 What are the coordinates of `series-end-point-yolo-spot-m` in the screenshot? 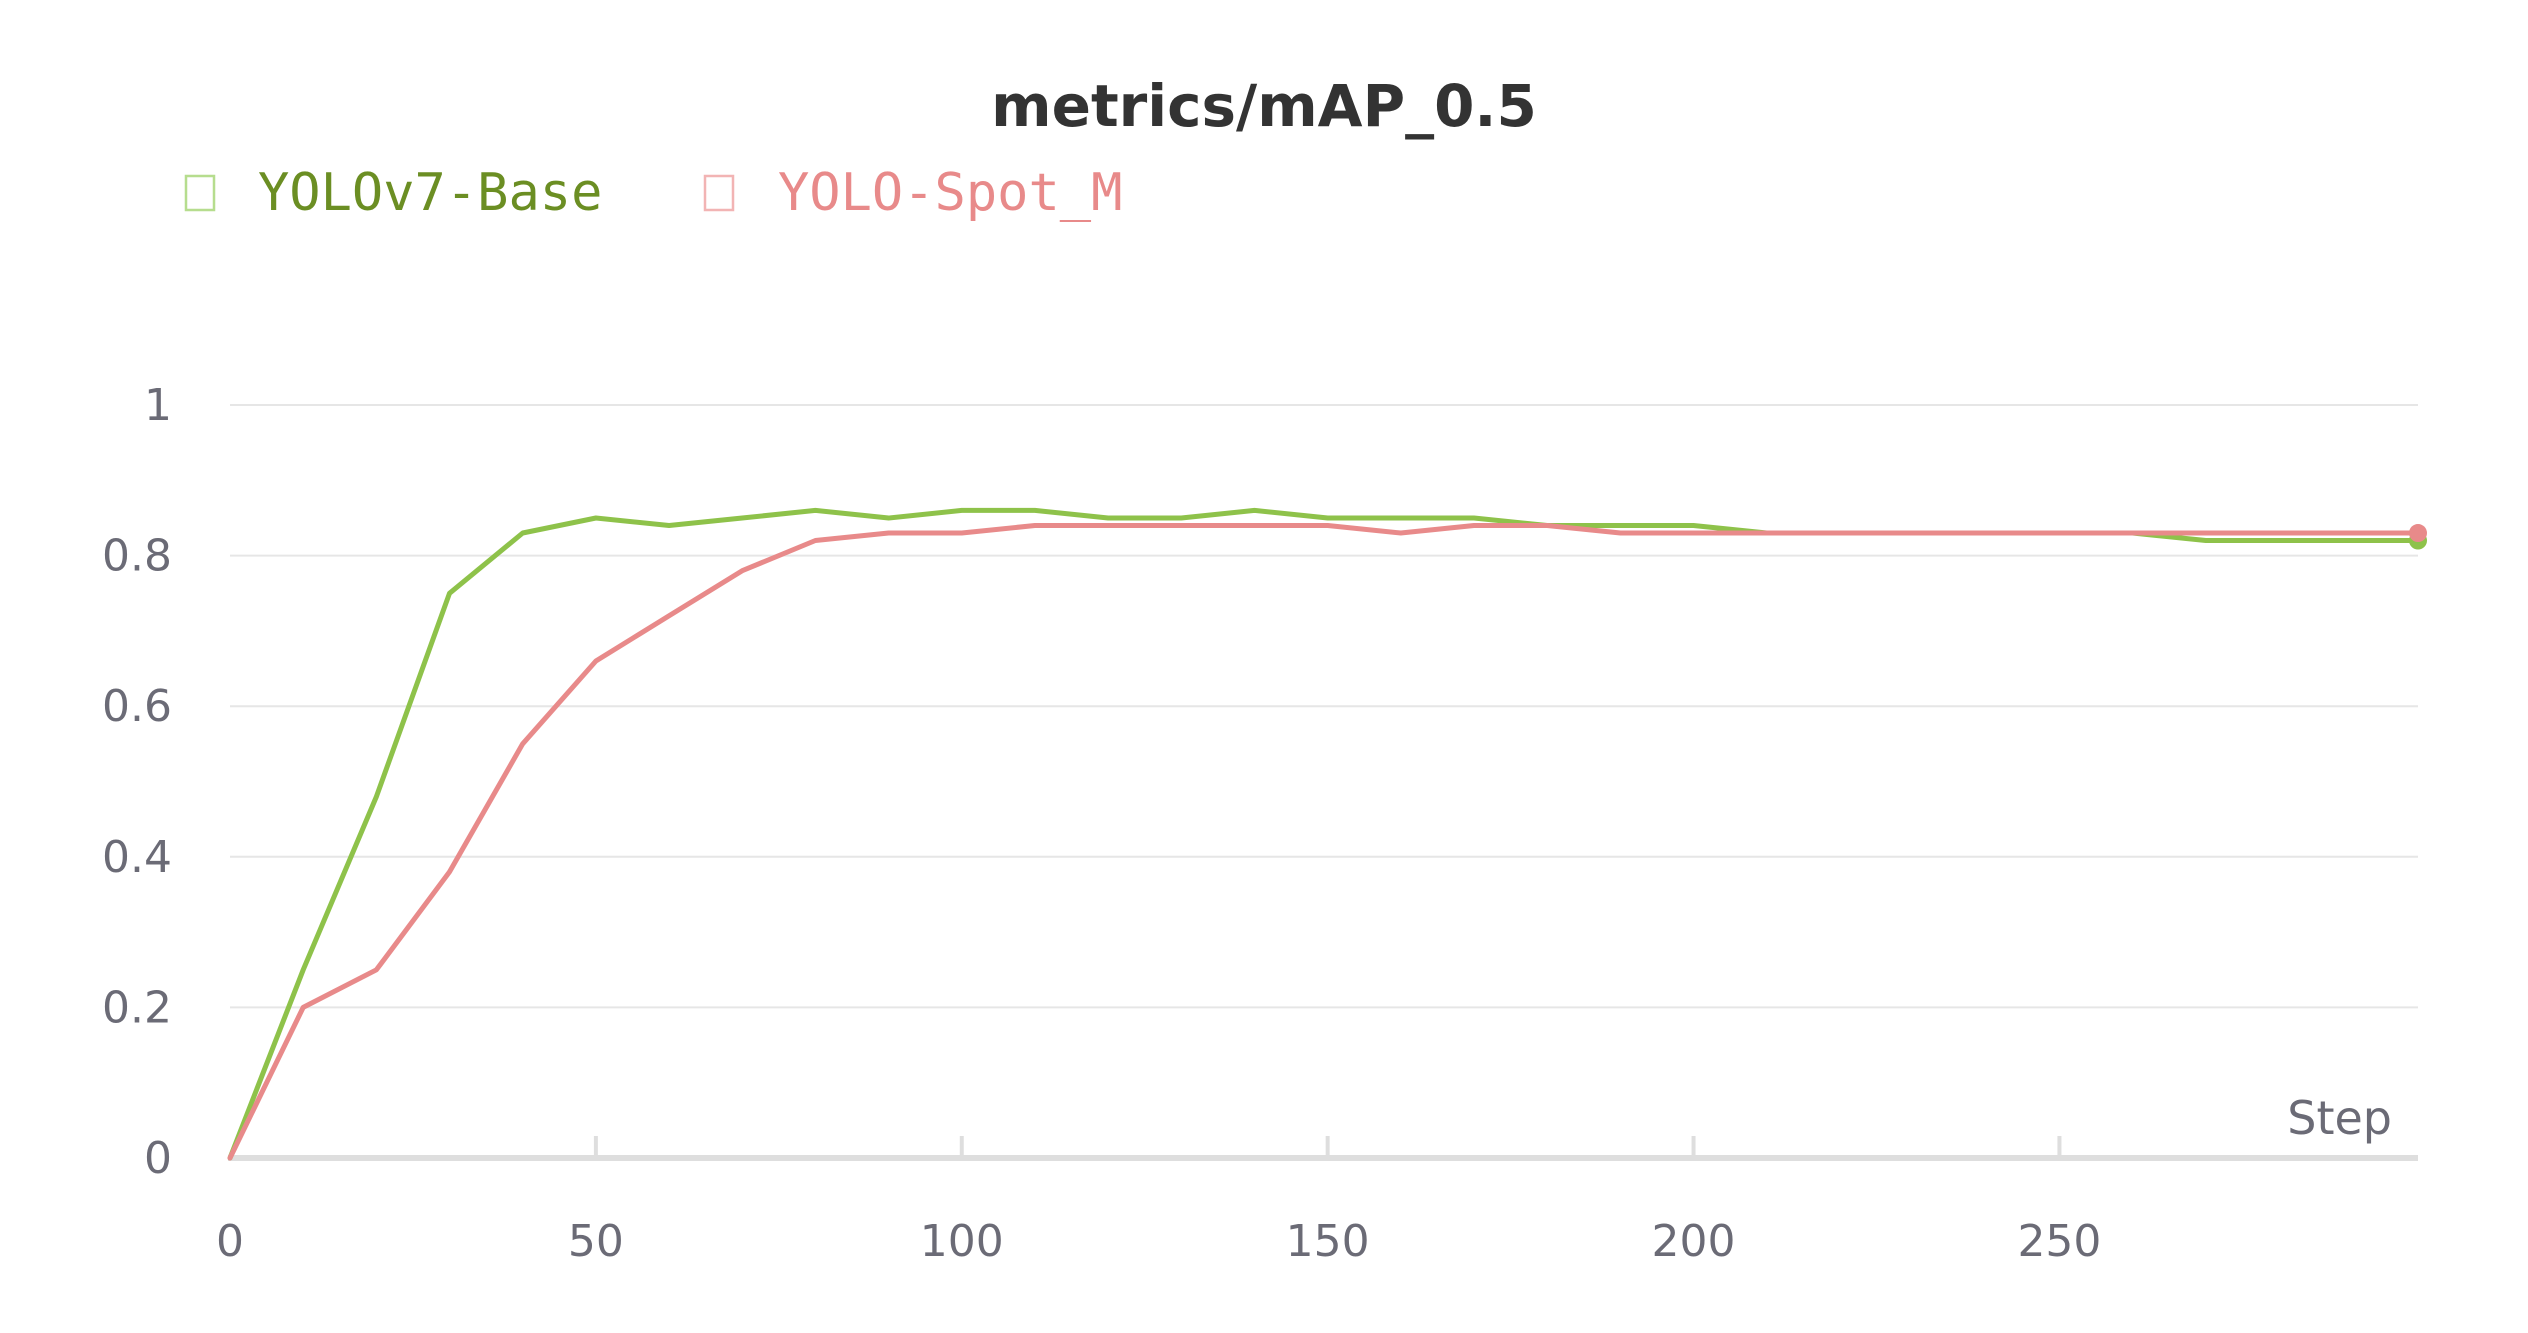 It's located at (2418, 533).